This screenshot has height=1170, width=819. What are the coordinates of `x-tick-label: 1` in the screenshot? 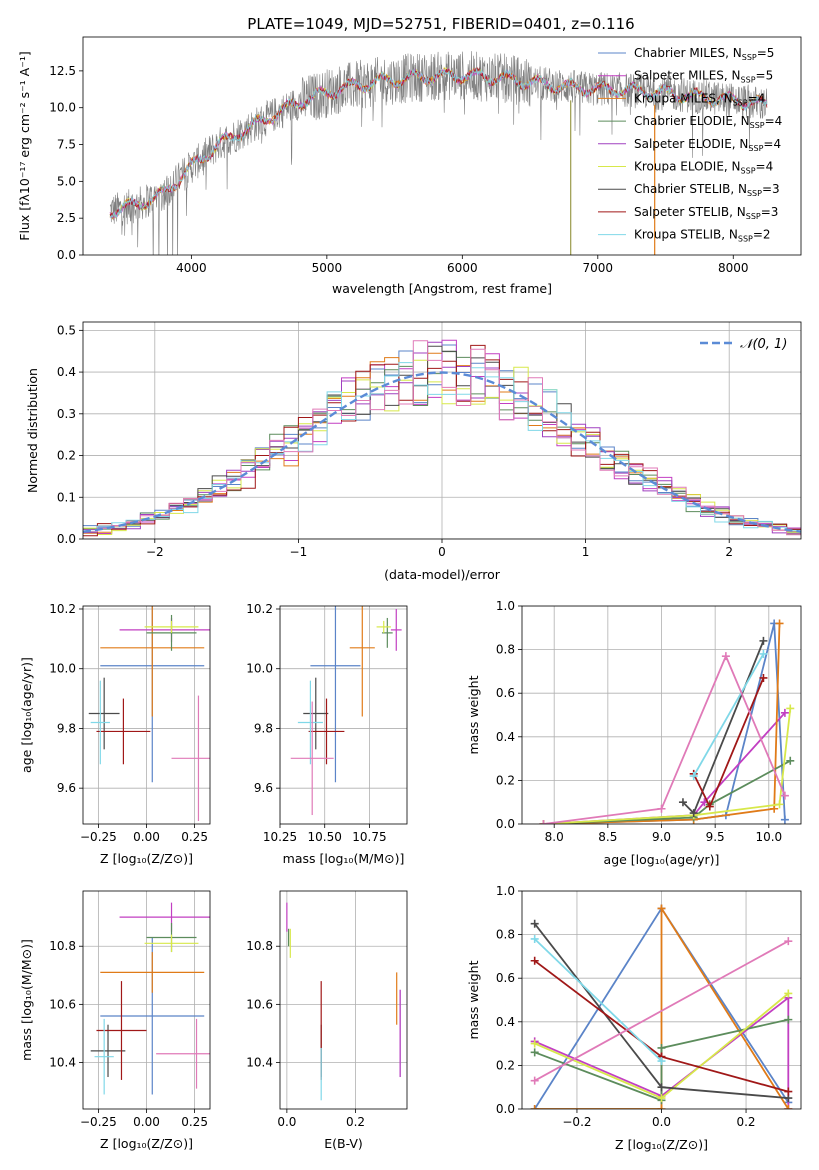 It's located at (586, 552).